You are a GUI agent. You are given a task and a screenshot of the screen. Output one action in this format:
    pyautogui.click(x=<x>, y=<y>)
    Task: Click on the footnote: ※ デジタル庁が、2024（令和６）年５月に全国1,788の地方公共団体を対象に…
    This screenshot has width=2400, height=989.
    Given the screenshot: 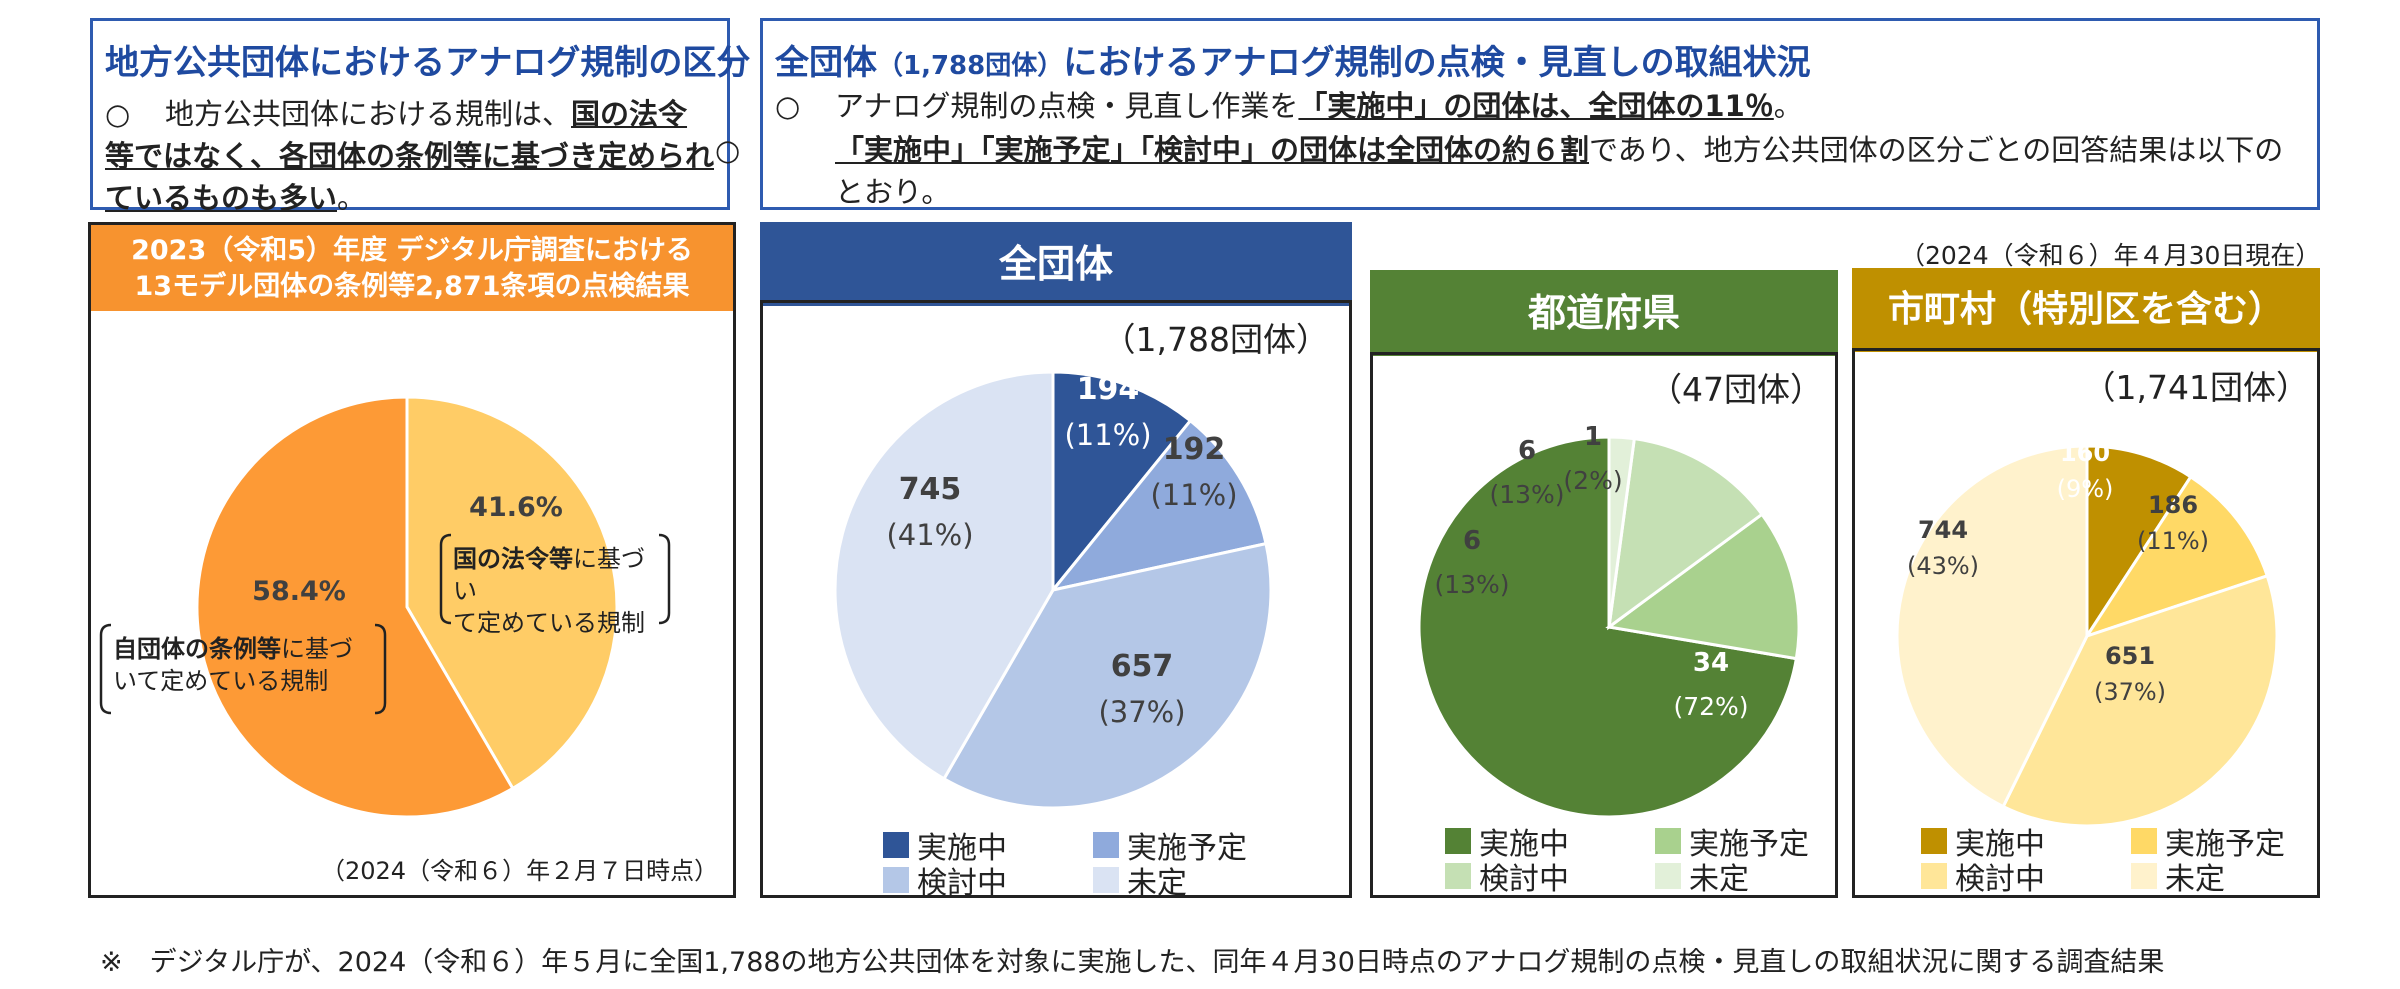 What is the action you would take?
    pyautogui.click(x=1132, y=962)
    